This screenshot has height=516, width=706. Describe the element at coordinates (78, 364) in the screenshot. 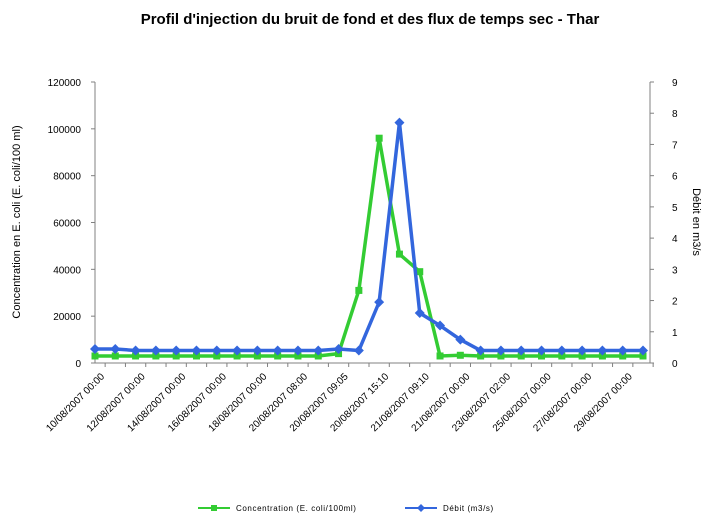

I see `y-tick-label: 0` at that location.